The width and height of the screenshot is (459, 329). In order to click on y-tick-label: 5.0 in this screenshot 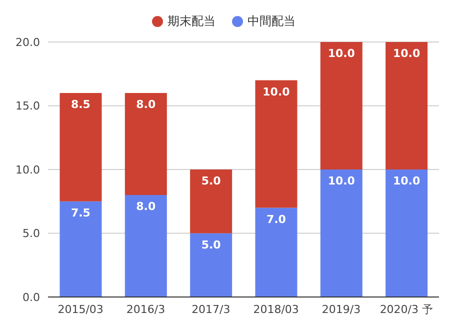, I will do `click(31, 233)`.